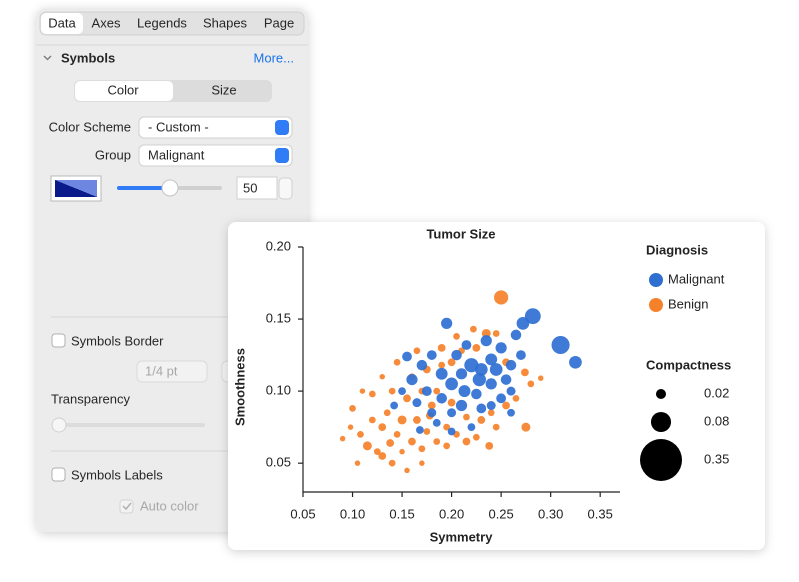  What do you see at coordinates (161, 370) in the screenshot?
I see `popup-value: 1/4 pt` at bounding box center [161, 370].